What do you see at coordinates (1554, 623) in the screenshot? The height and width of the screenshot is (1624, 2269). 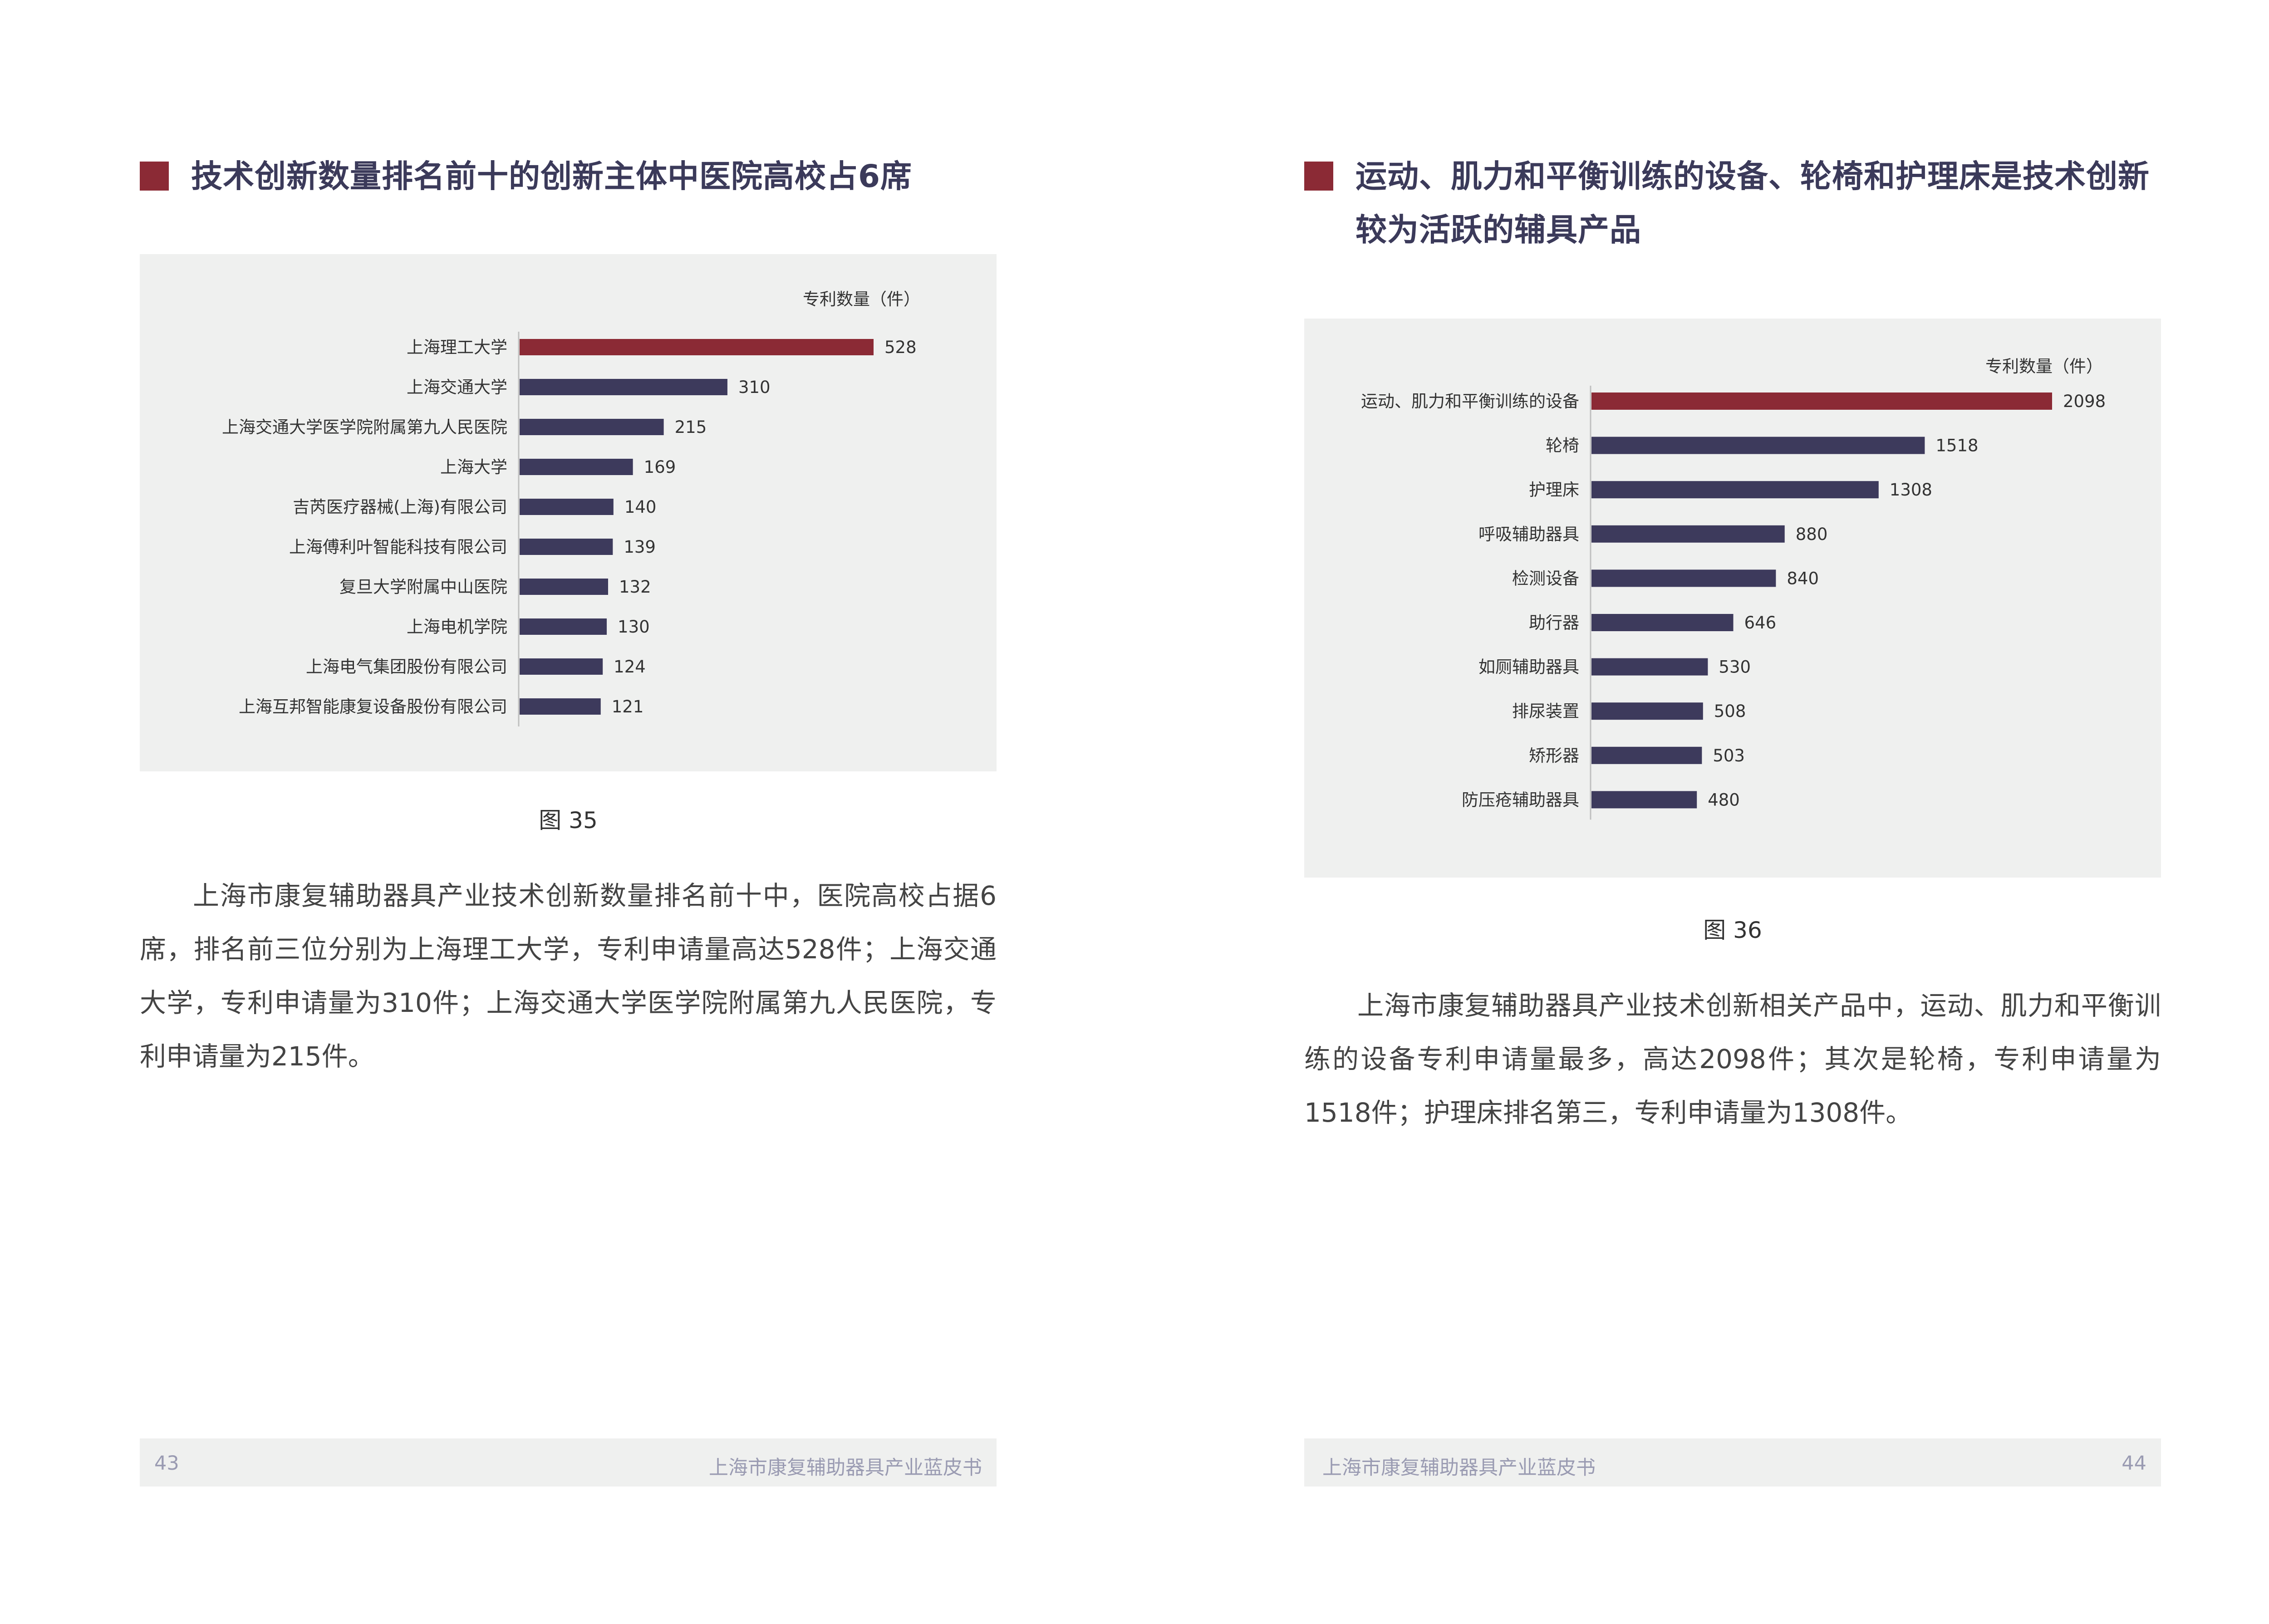 I see `category-label: 助行器` at bounding box center [1554, 623].